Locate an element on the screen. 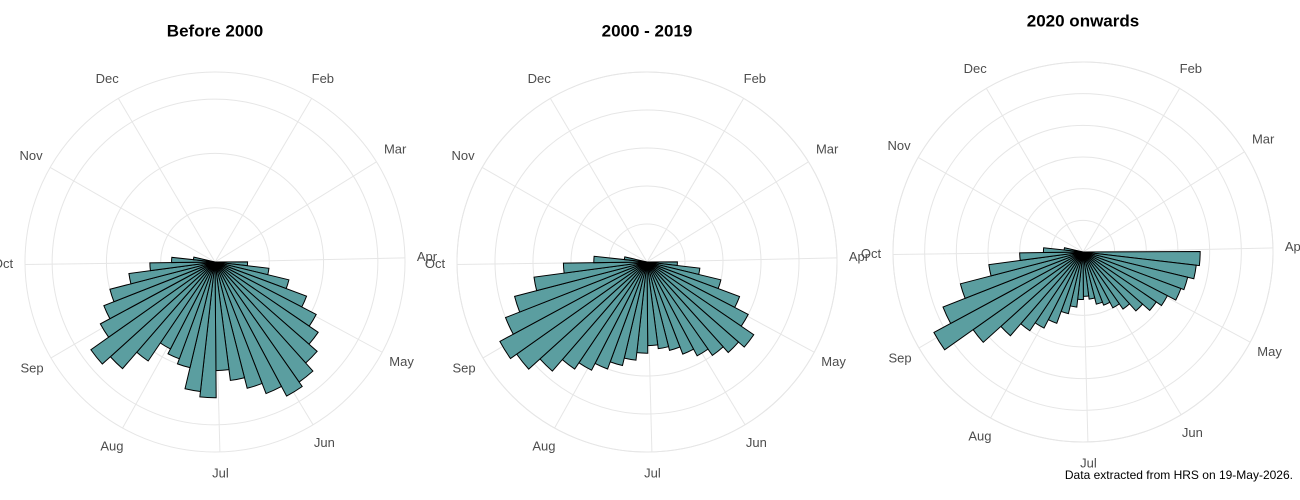 This screenshot has width=1300, height=500. chart-title: 2000 - 2019 is located at coordinates (647, 30).